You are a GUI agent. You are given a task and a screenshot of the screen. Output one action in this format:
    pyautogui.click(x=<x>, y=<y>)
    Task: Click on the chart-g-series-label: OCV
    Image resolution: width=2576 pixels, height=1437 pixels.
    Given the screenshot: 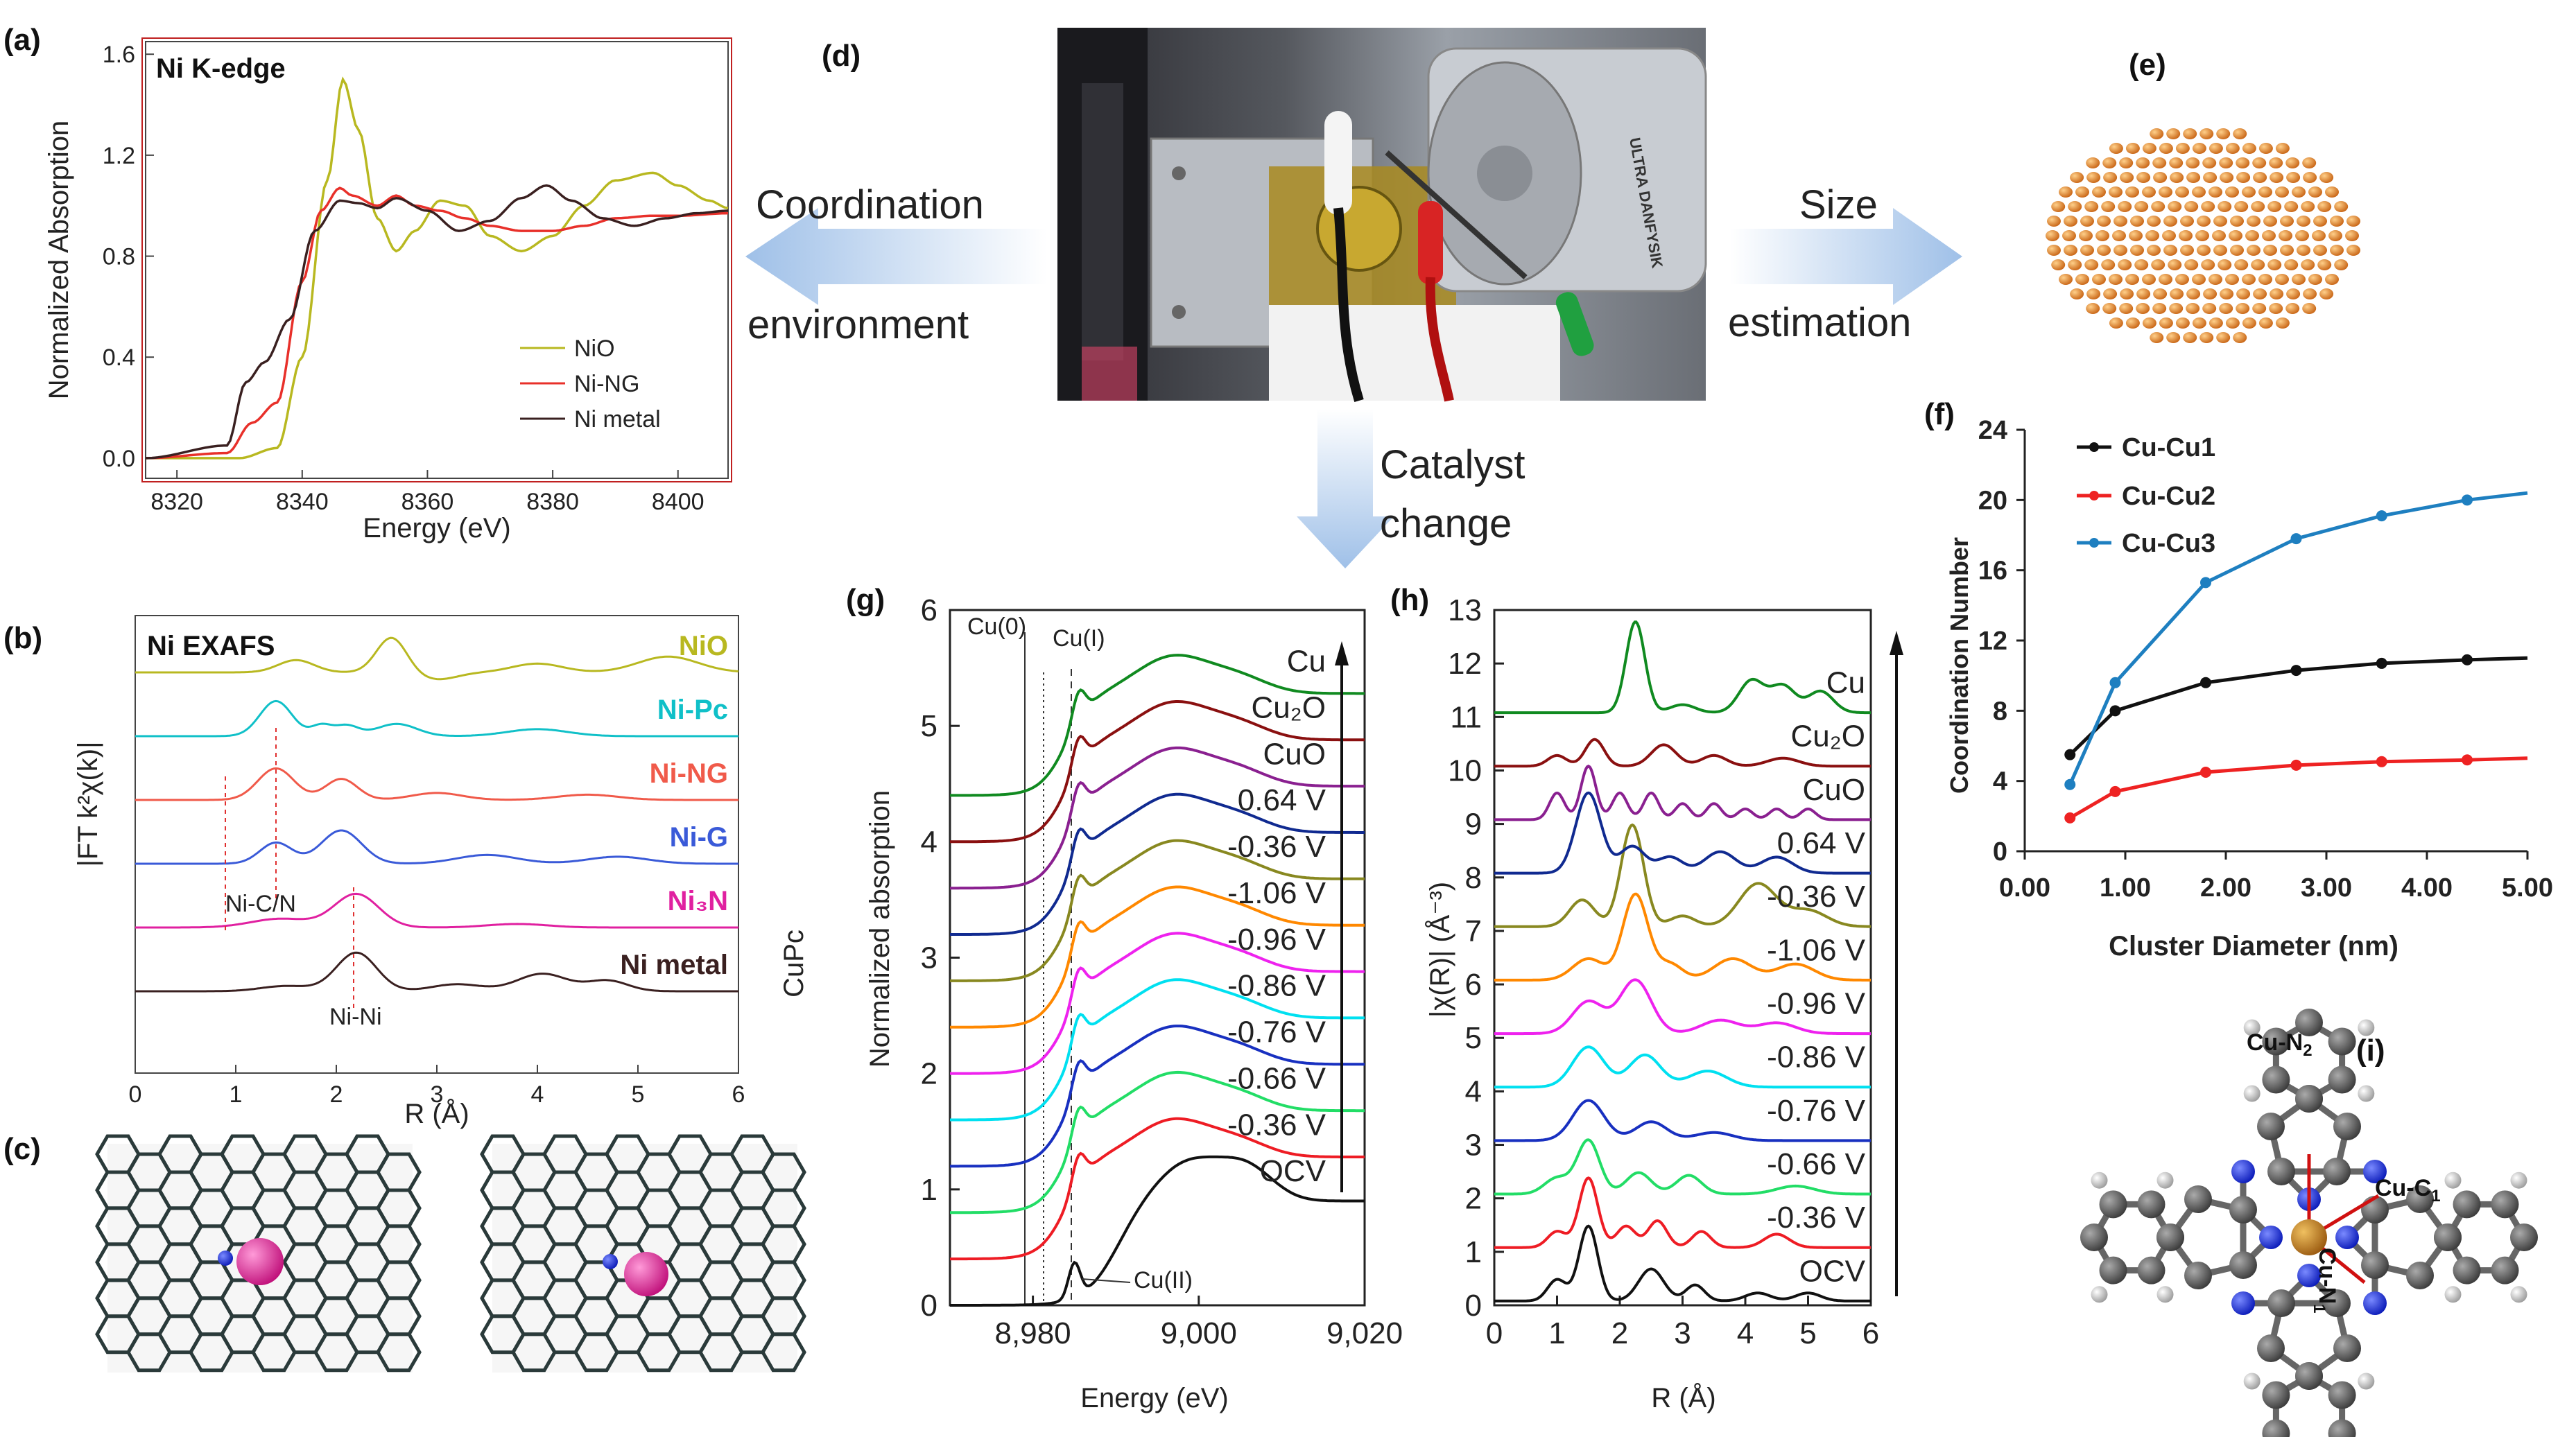 What is the action you would take?
    pyautogui.click(x=1293, y=1171)
    